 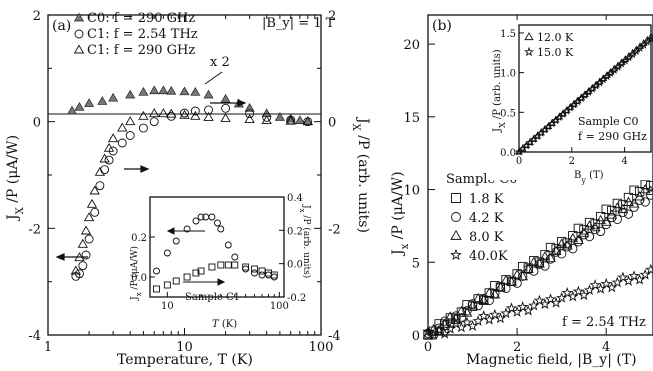 What do you see at coordinates (79, 34) in the screenshot?
I see `legend-marker` at bounding box center [79, 34].